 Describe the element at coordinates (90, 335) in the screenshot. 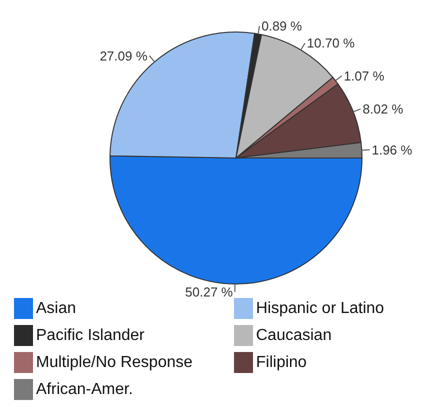

I see `legend-label: Pacific Islander` at that location.